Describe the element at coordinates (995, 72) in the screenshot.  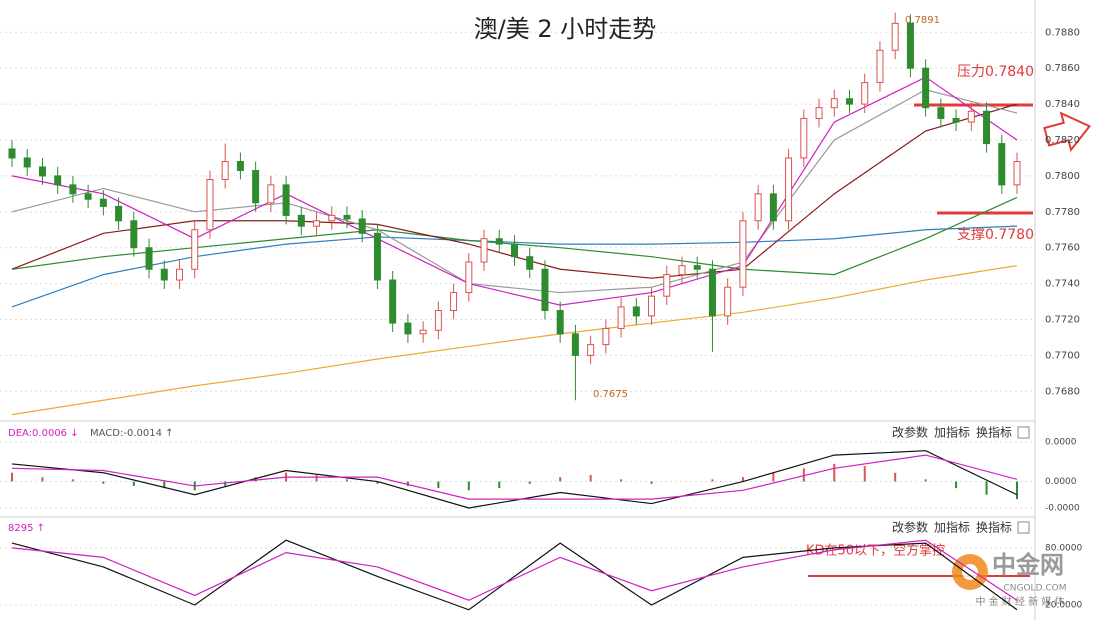
I see `resistance-label: 压力0.7840` at that location.